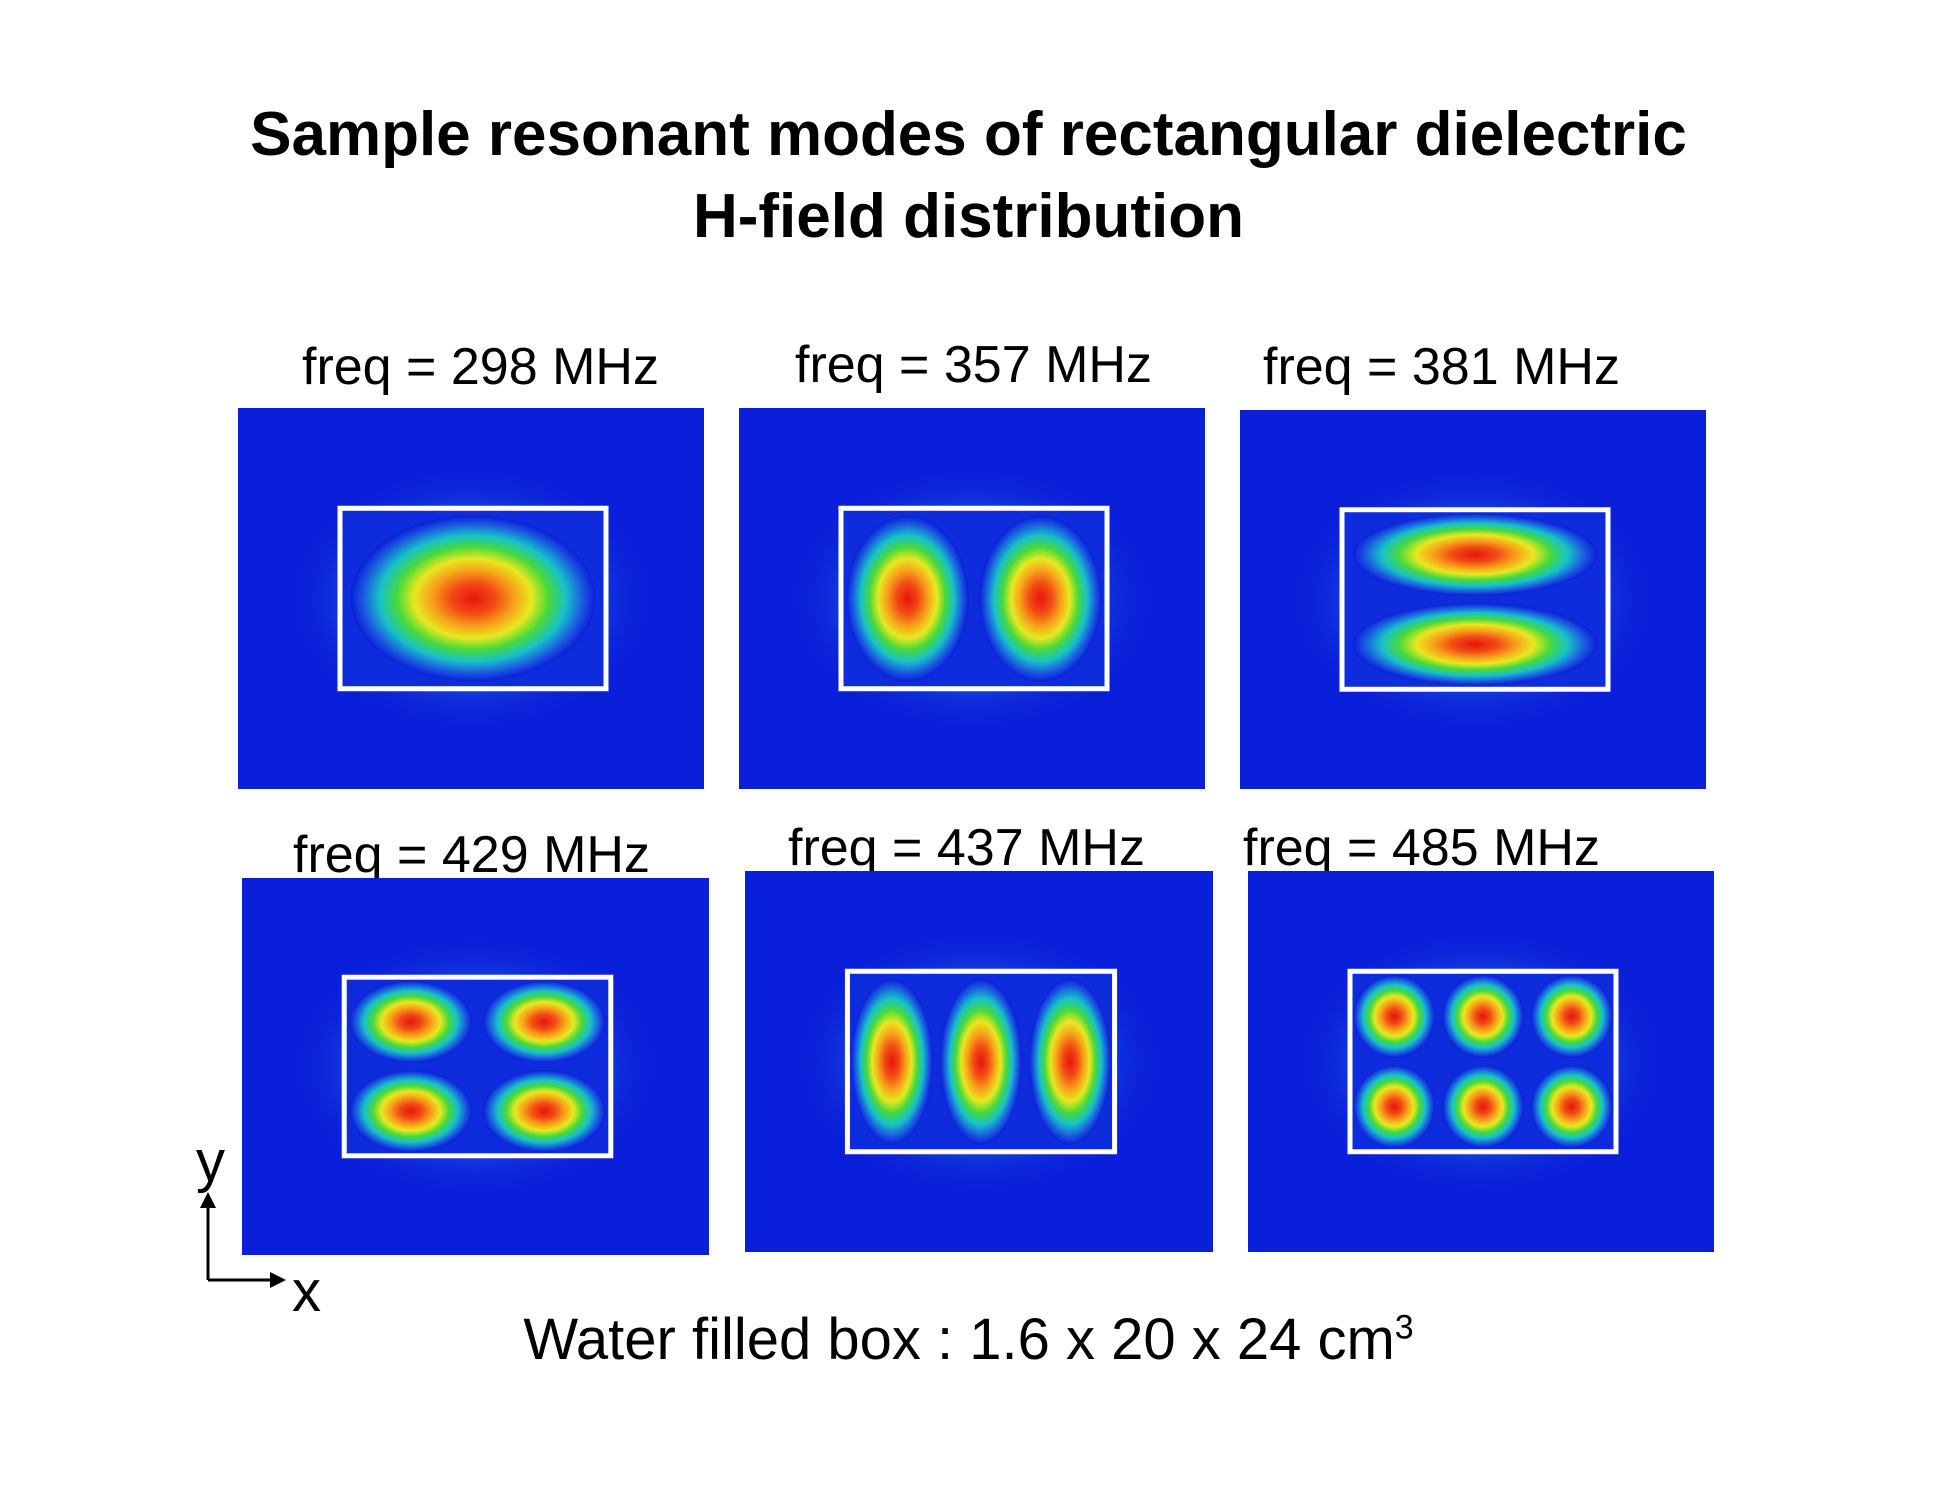 This screenshot has height=1497, width=1937. I want to click on y-arrowhead, so click(208, 1200).